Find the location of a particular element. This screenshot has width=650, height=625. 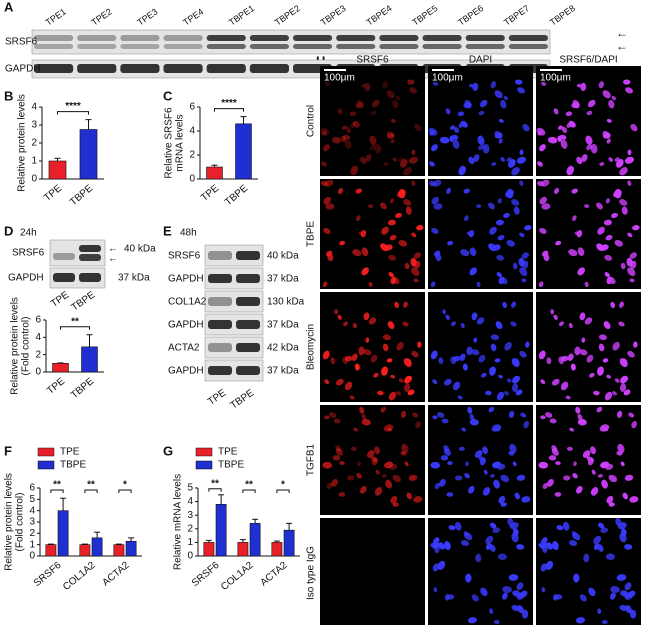

y-axis-label: Relative mRNA levels is located at coordinates (178, 522).